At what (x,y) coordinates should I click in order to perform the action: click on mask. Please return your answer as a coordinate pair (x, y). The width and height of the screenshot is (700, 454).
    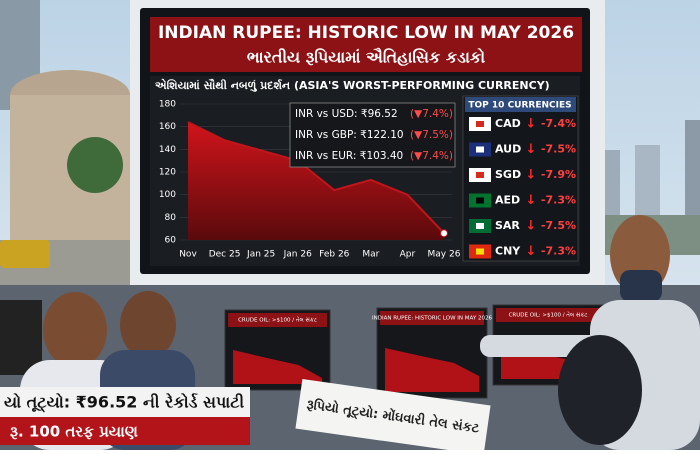
    Looking at the image, I should click on (641, 286).